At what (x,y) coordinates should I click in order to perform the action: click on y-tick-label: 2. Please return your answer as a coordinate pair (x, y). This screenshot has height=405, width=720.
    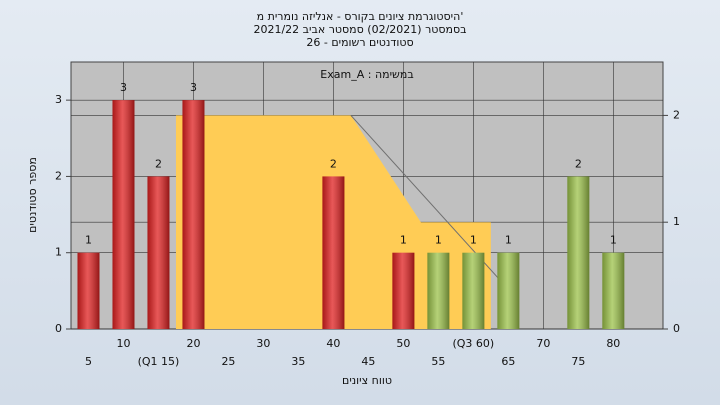
    Looking at the image, I should click on (58, 175).